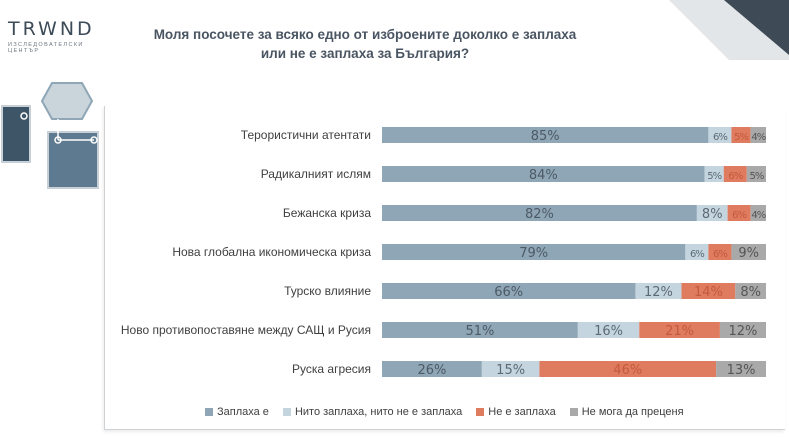  What do you see at coordinates (573, 412) in the screenshot?
I see `legend-swatch-cannot-judge` at bounding box center [573, 412].